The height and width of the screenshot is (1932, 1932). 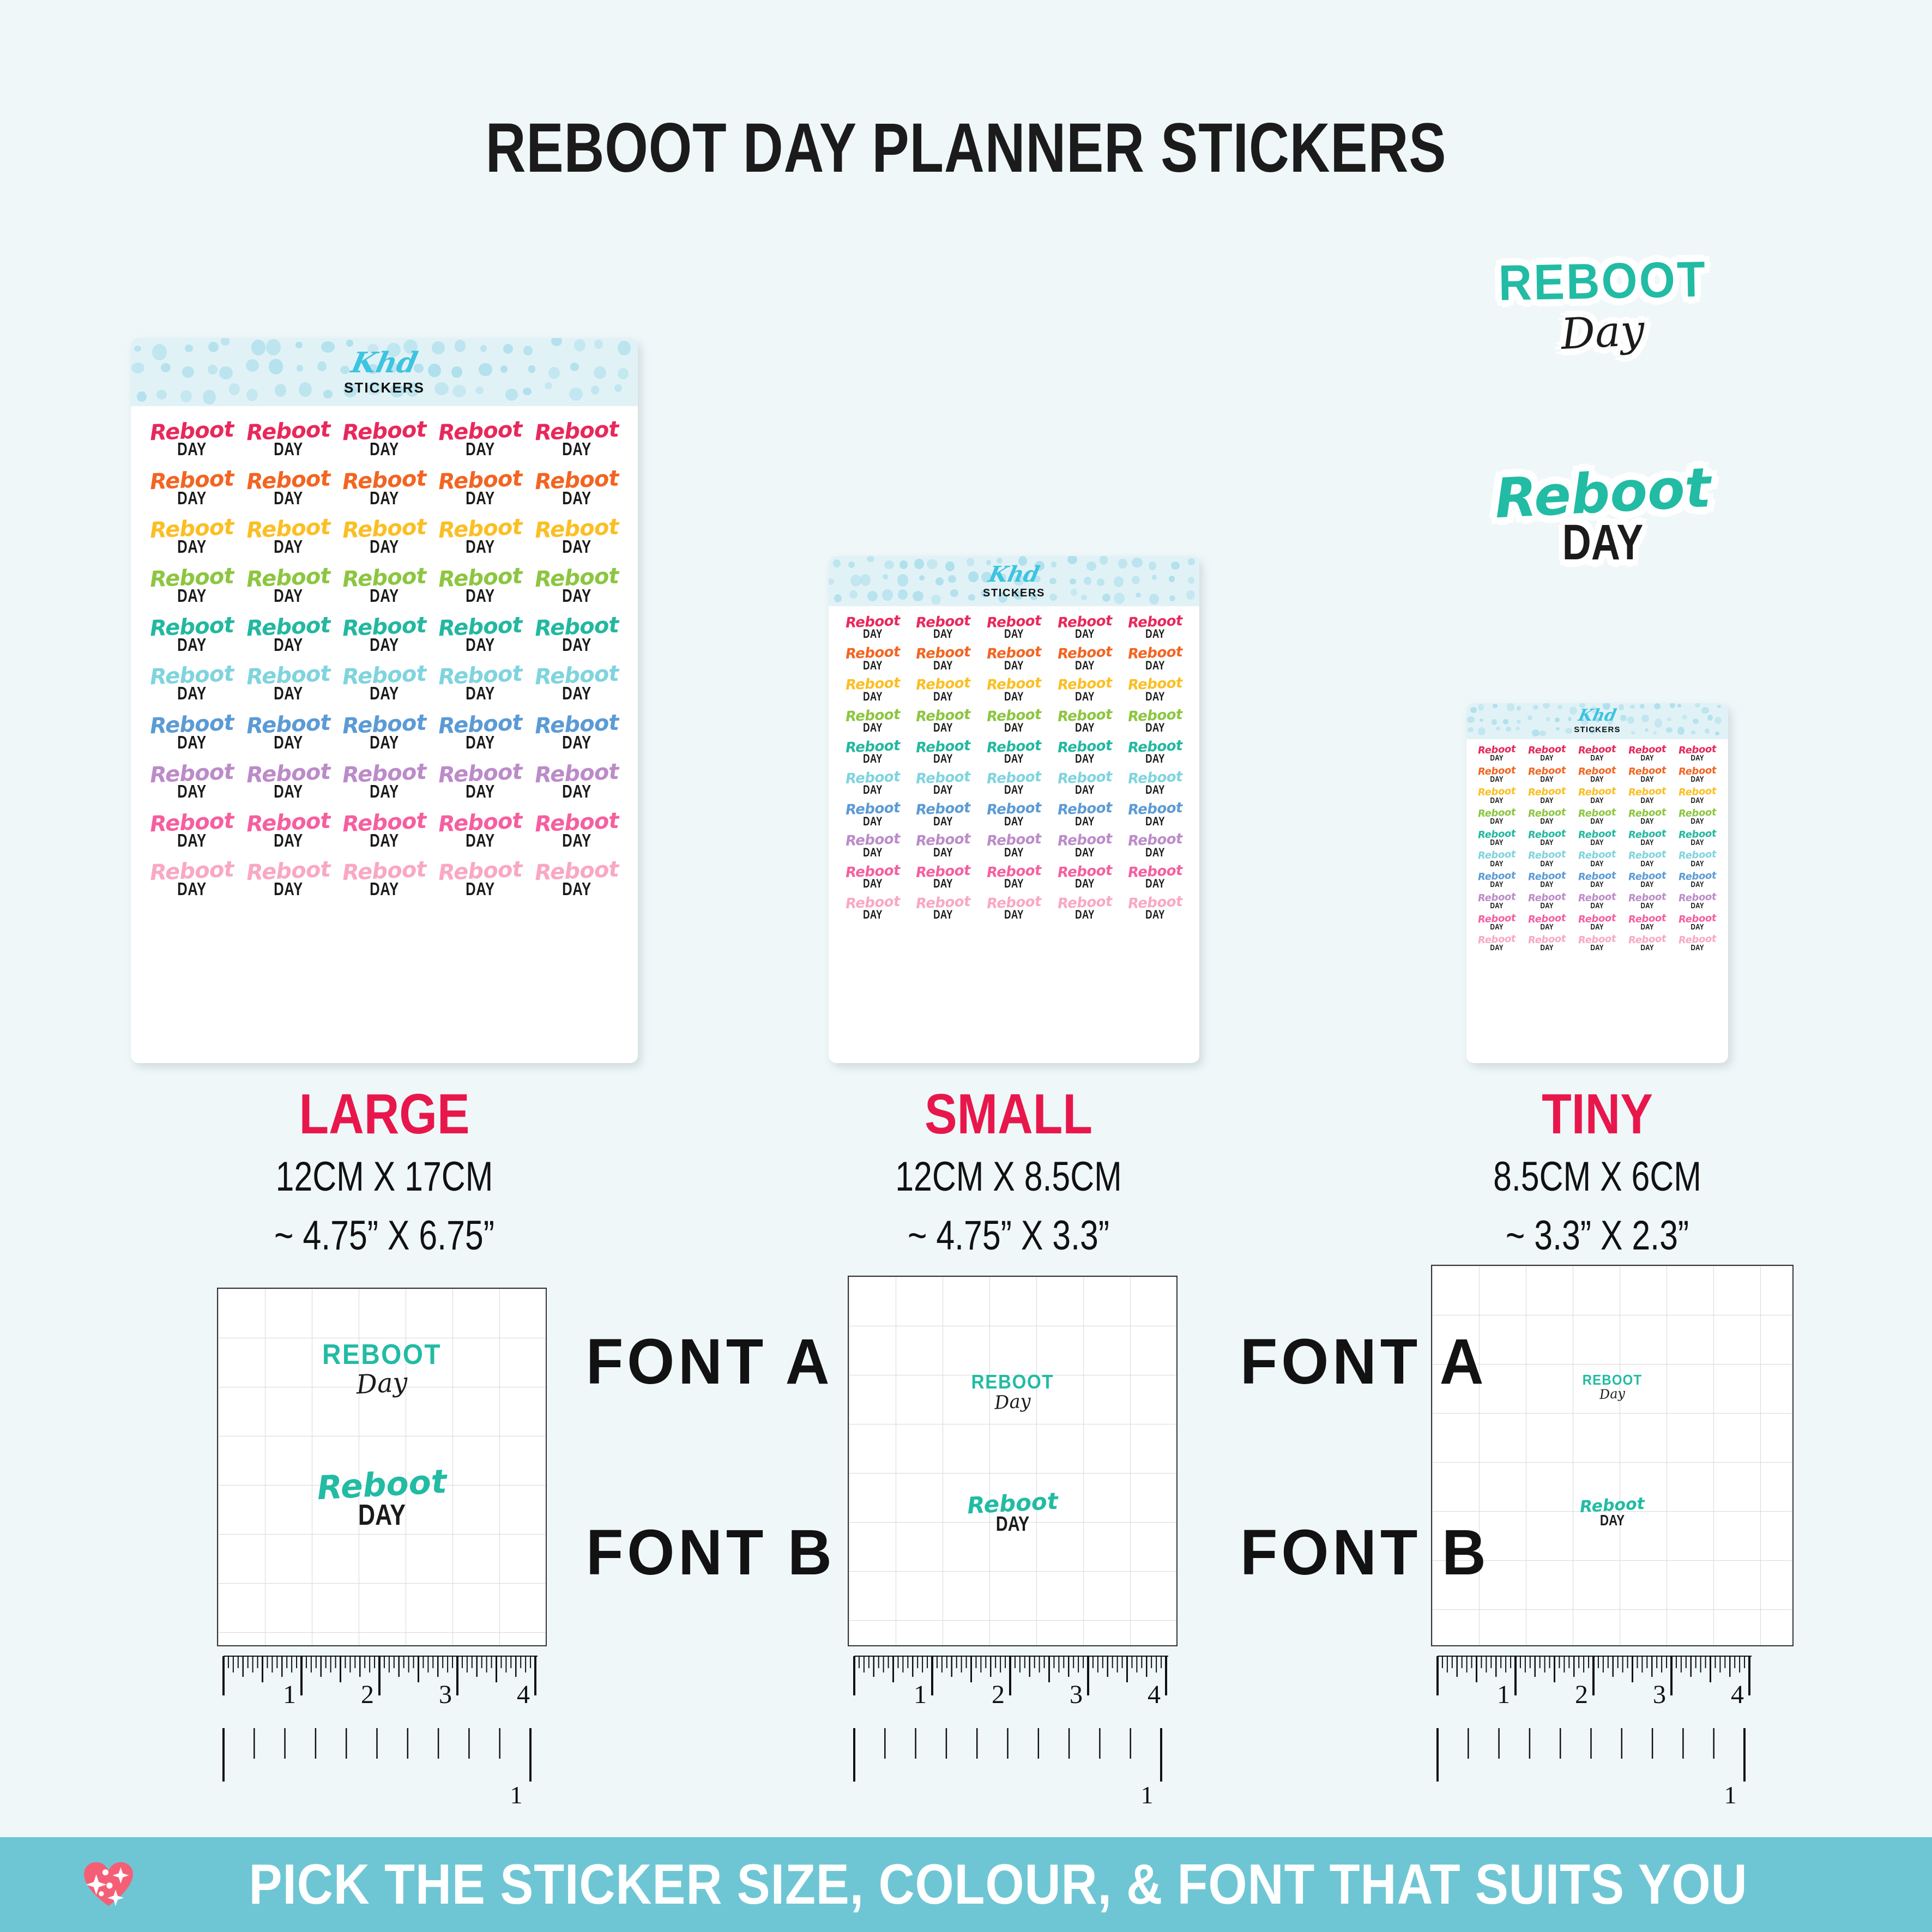 I want to click on brand-logo: Khd STICKERS, so click(x=1597, y=720).